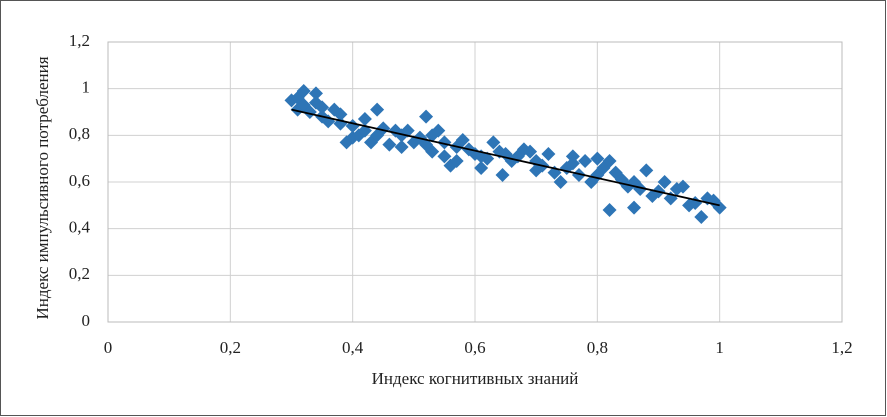  What do you see at coordinates (86, 320) in the screenshot?
I see `y-tick-label: 0` at bounding box center [86, 320].